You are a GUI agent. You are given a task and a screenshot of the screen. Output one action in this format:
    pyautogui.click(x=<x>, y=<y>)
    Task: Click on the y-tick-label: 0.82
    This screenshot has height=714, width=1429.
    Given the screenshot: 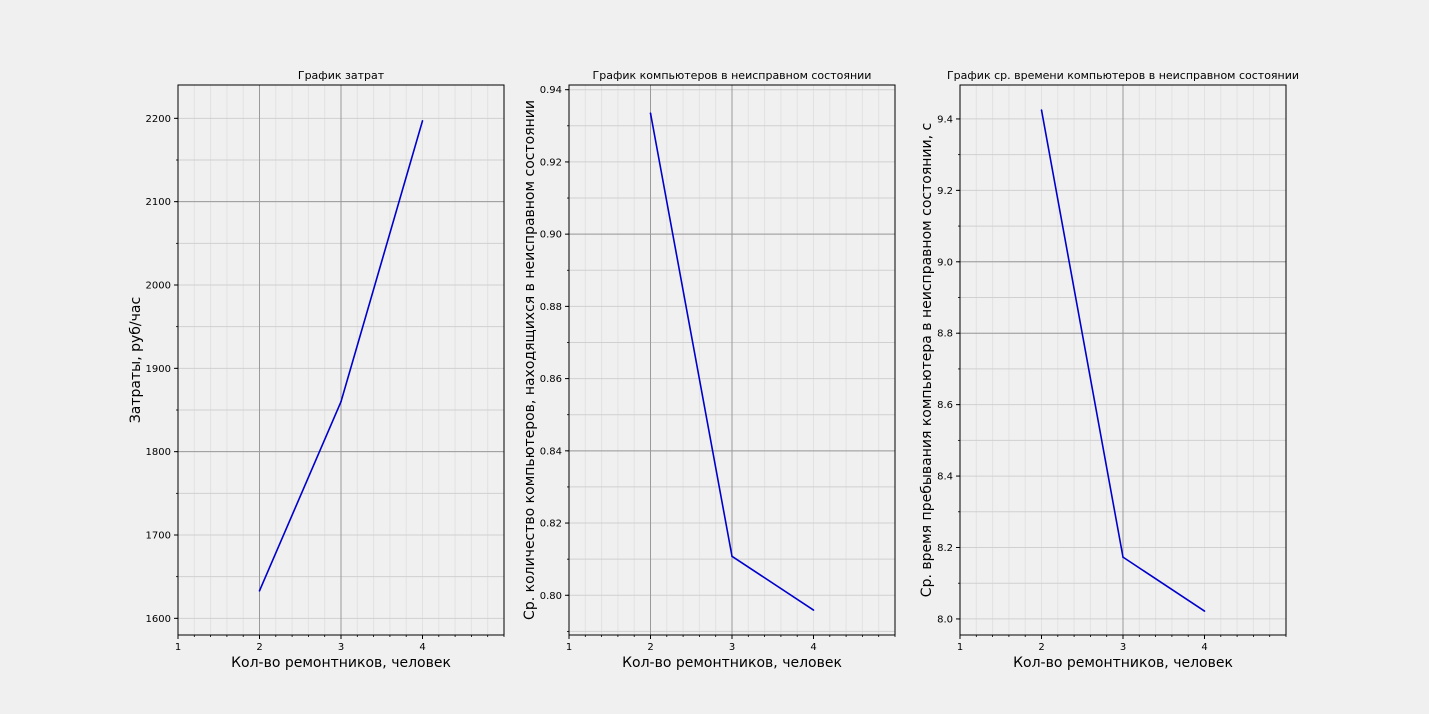 What is the action you would take?
    pyautogui.click(x=551, y=524)
    